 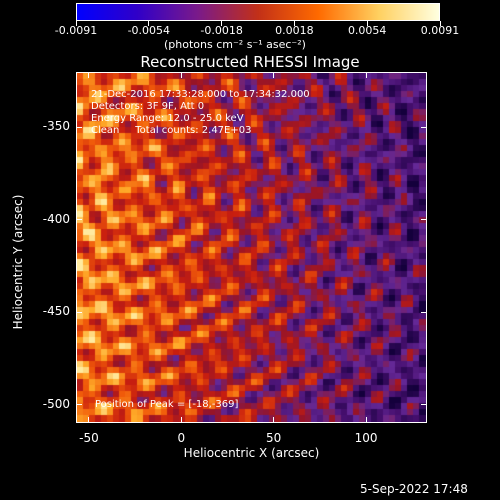 I want to click on annotation-detectors: Detectors: 3F 9F, Att 0, so click(x=148, y=106).